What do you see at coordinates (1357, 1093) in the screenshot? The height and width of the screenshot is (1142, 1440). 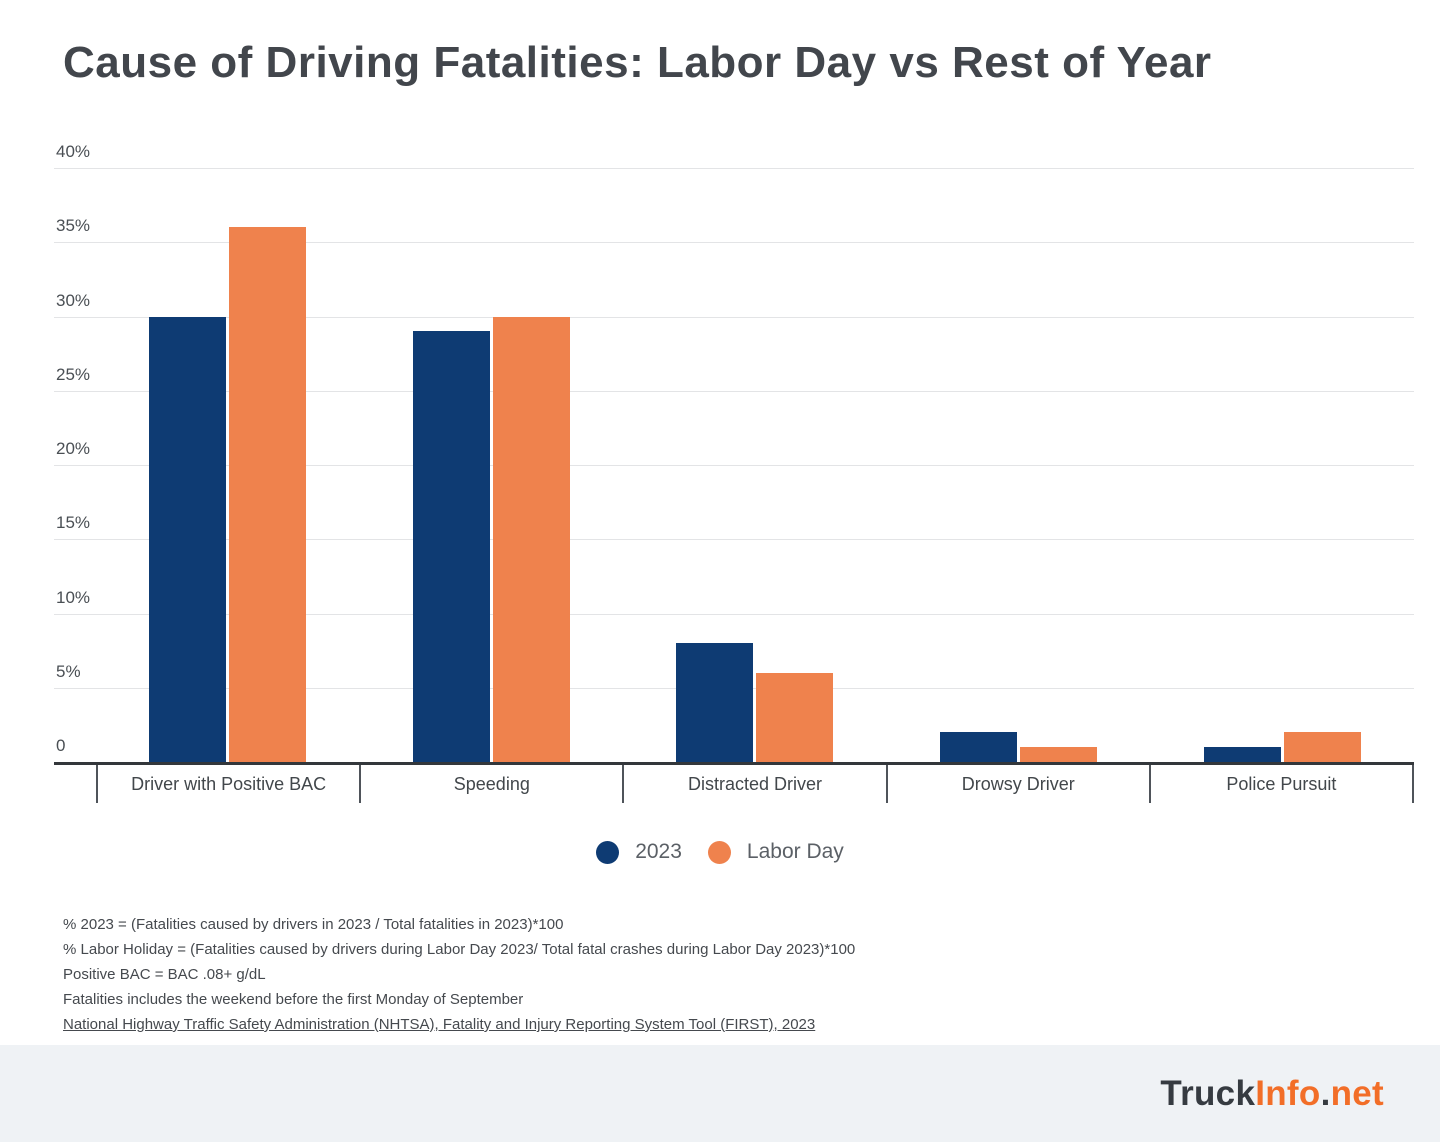 I see `logo-part-4: net` at bounding box center [1357, 1093].